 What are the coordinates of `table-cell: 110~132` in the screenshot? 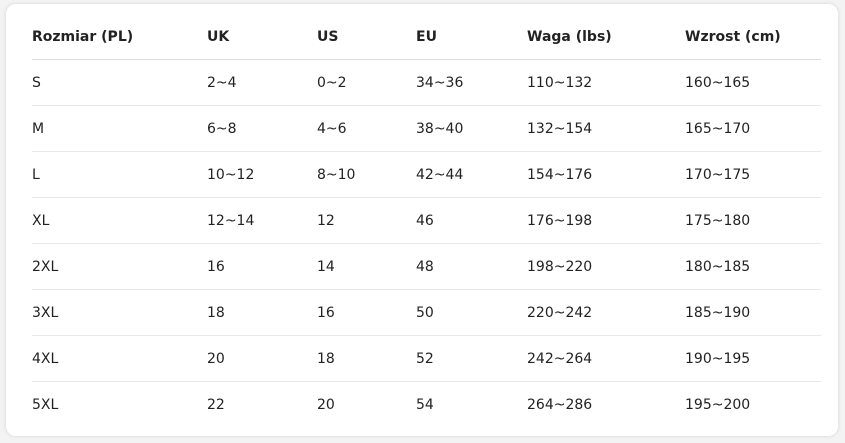 It's located at (606, 82).